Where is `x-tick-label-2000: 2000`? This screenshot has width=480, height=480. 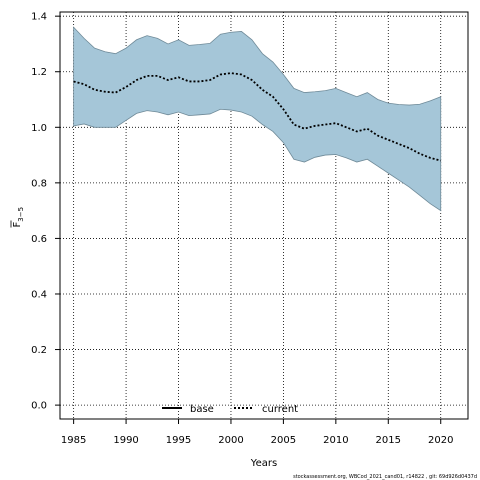
x-tick-label-2000: 2000 is located at coordinates (230, 440).